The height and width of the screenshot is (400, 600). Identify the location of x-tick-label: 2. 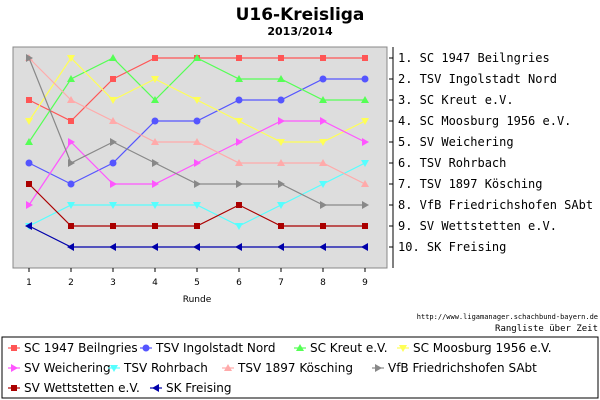
(71, 283).